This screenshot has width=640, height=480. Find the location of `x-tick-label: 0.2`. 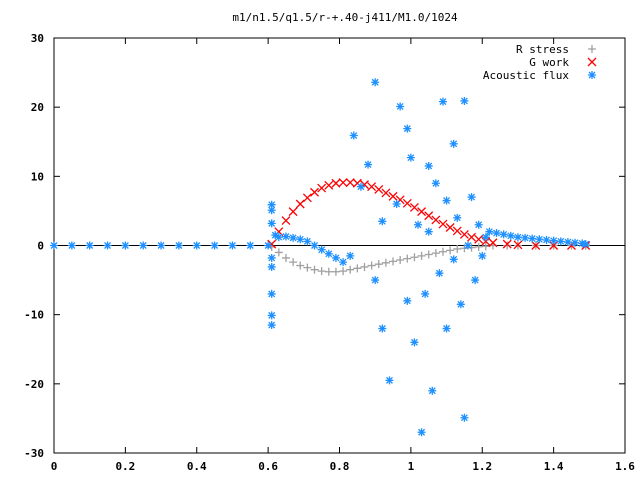

x-tick-label: 0.2 is located at coordinates (125, 466).